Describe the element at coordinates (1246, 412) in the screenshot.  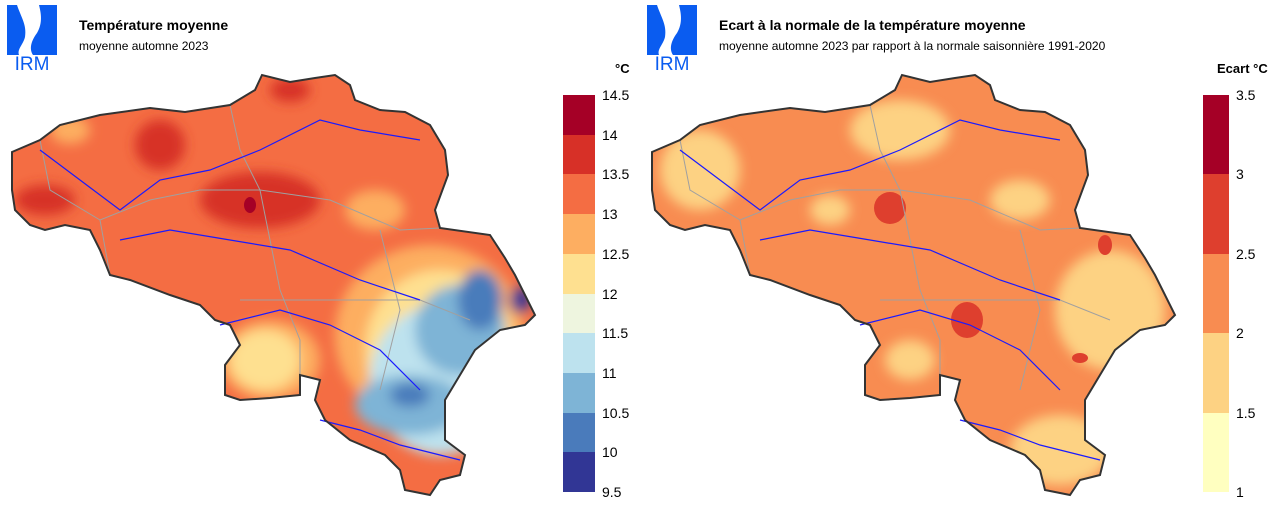
I see `legend-tick-label: 1.5` at that location.